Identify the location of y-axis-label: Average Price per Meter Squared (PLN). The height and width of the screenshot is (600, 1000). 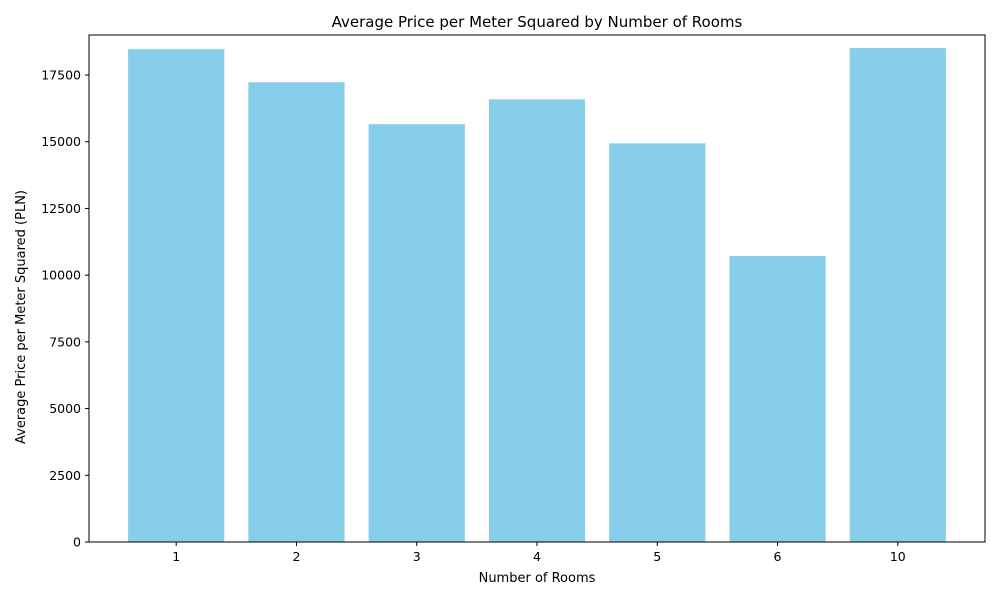
(21, 317).